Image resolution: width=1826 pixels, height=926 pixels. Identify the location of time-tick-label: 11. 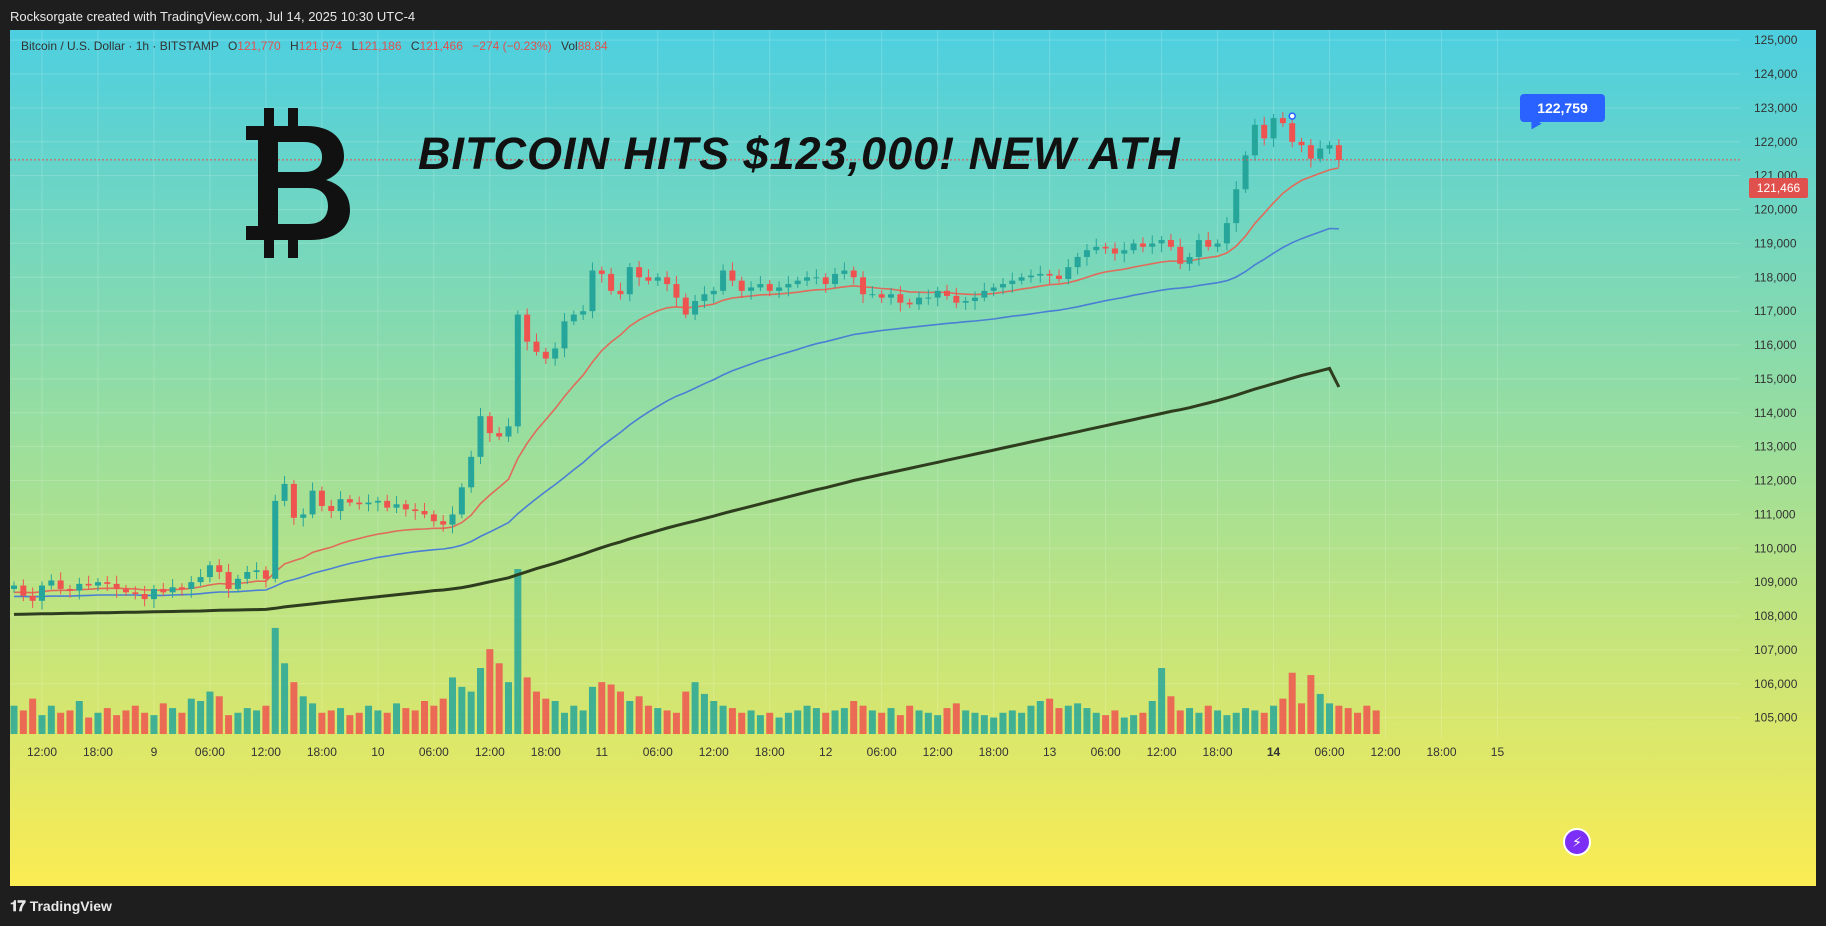
(602, 752).